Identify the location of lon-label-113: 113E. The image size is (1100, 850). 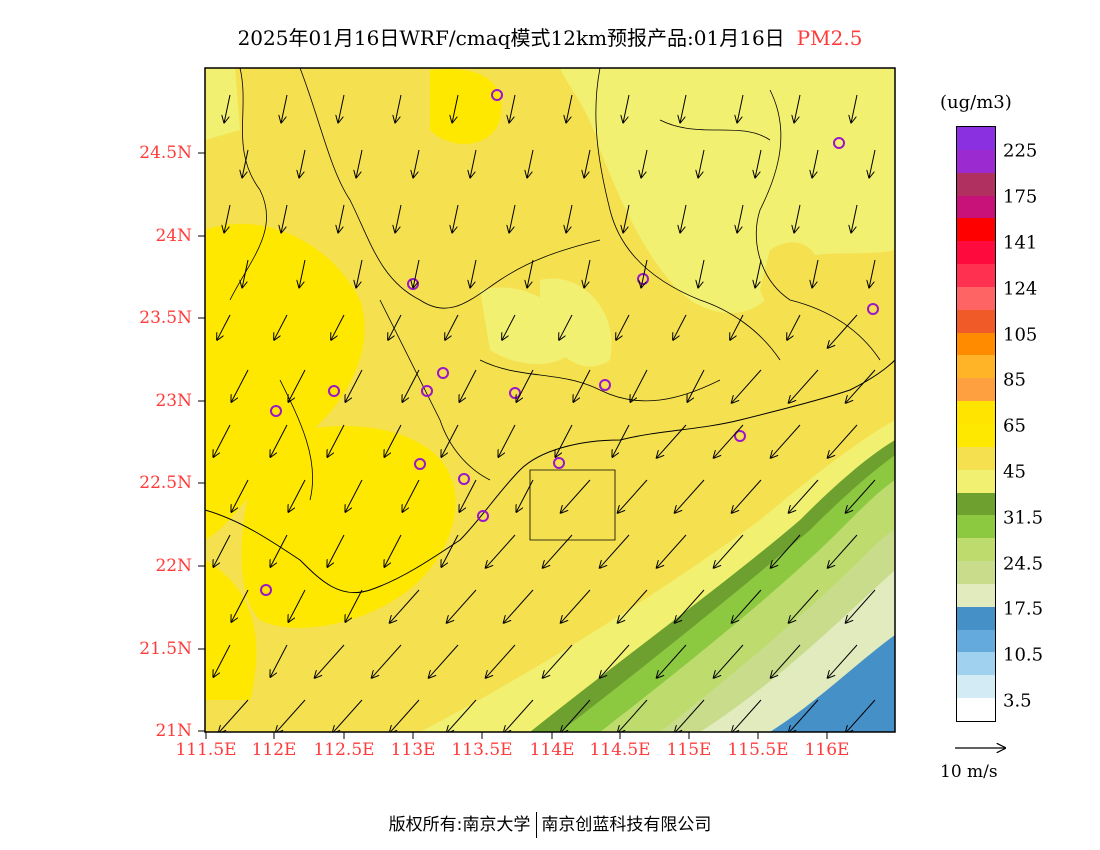
(413, 750).